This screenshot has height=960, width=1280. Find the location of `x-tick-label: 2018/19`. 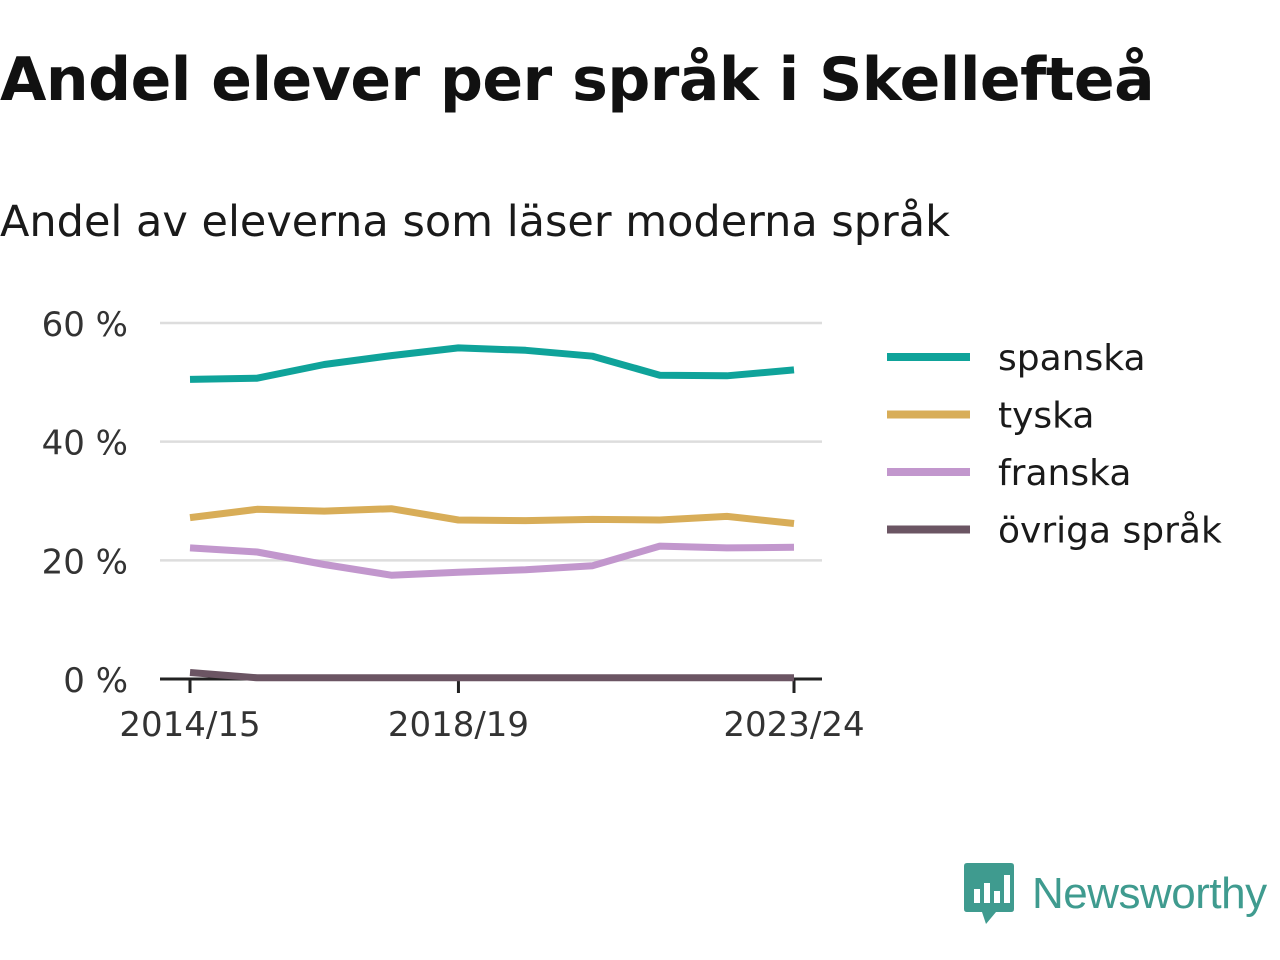

x-tick-label: 2018/19 is located at coordinates (458, 725).